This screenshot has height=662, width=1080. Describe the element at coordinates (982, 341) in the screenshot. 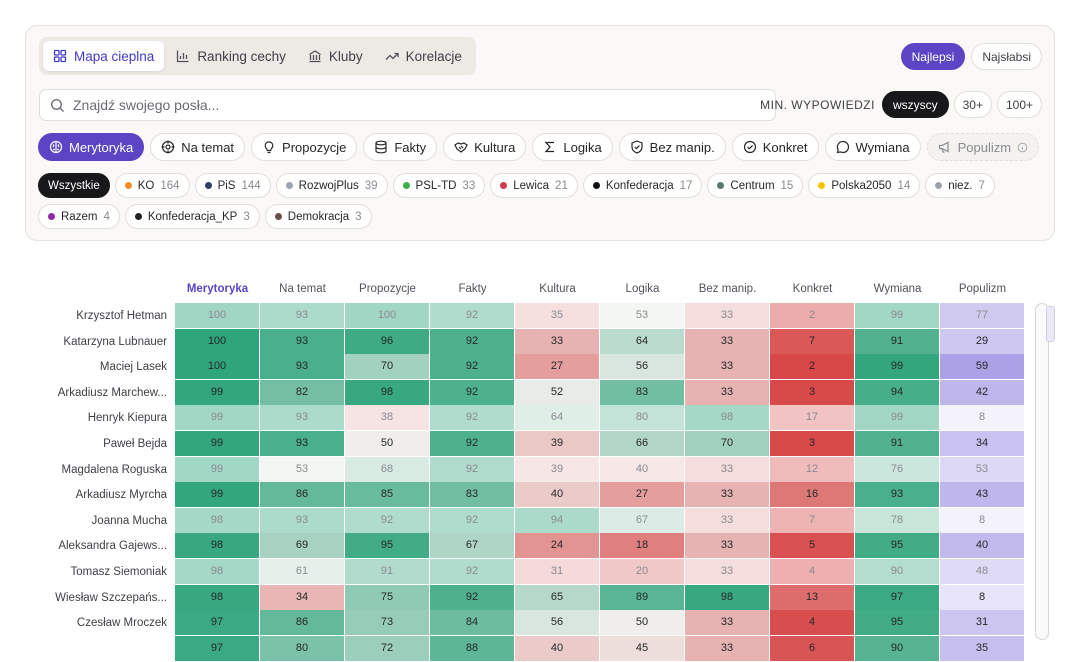

I see `heatmap-cell: 29` at that location.